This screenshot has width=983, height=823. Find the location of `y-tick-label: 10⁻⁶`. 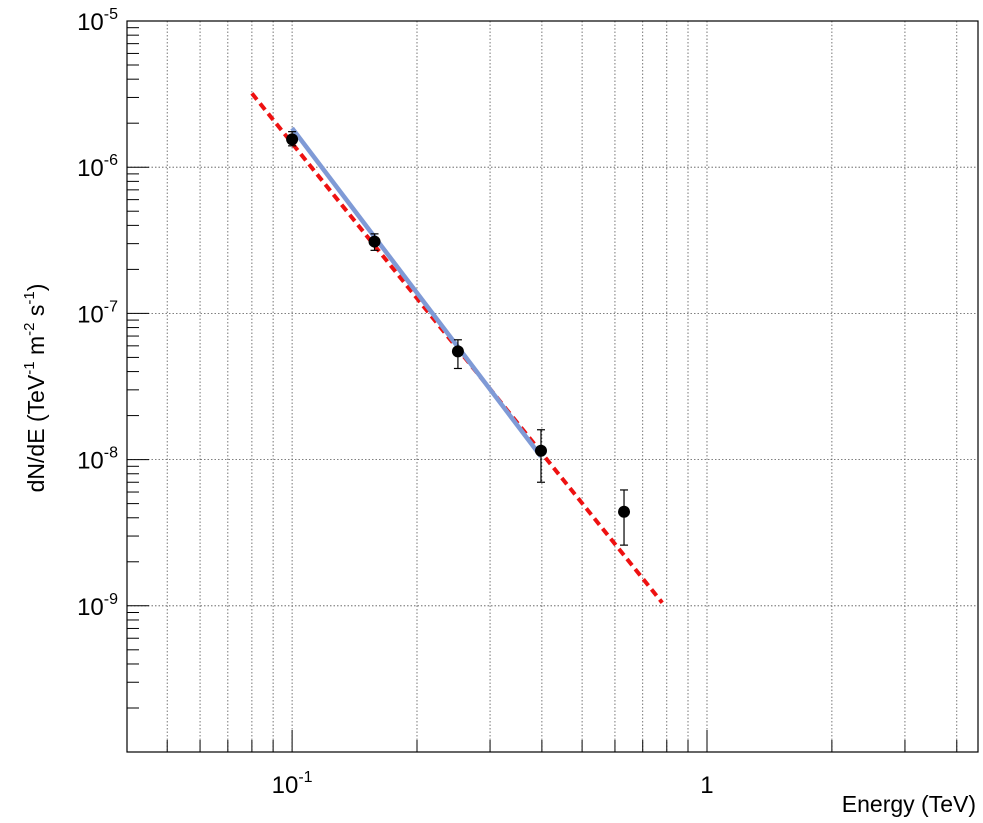

y-tick-label: 10⁻⁶ is located at coordinates (97, 167).